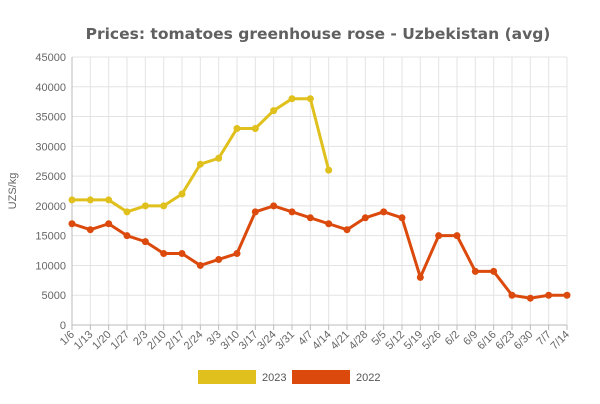 The width and height of the screenshot is (600, 404). I want to click on x-tick-label: 1/13, so click(84, 341).